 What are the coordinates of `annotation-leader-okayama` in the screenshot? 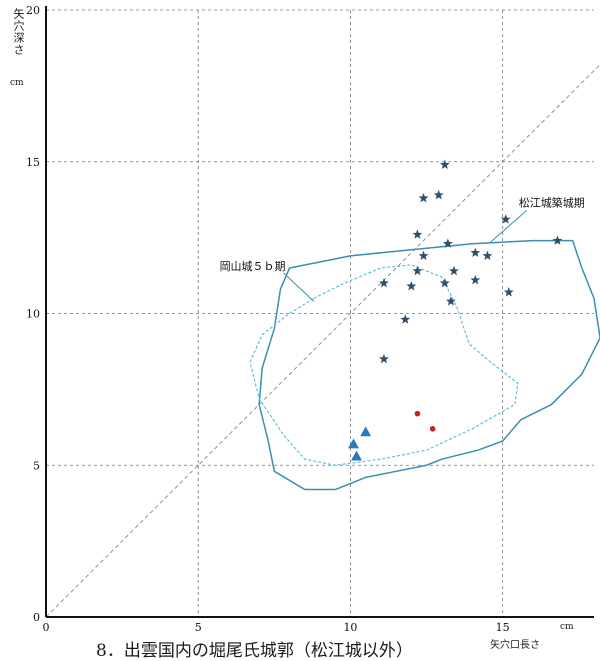 It's located at (299, 287).